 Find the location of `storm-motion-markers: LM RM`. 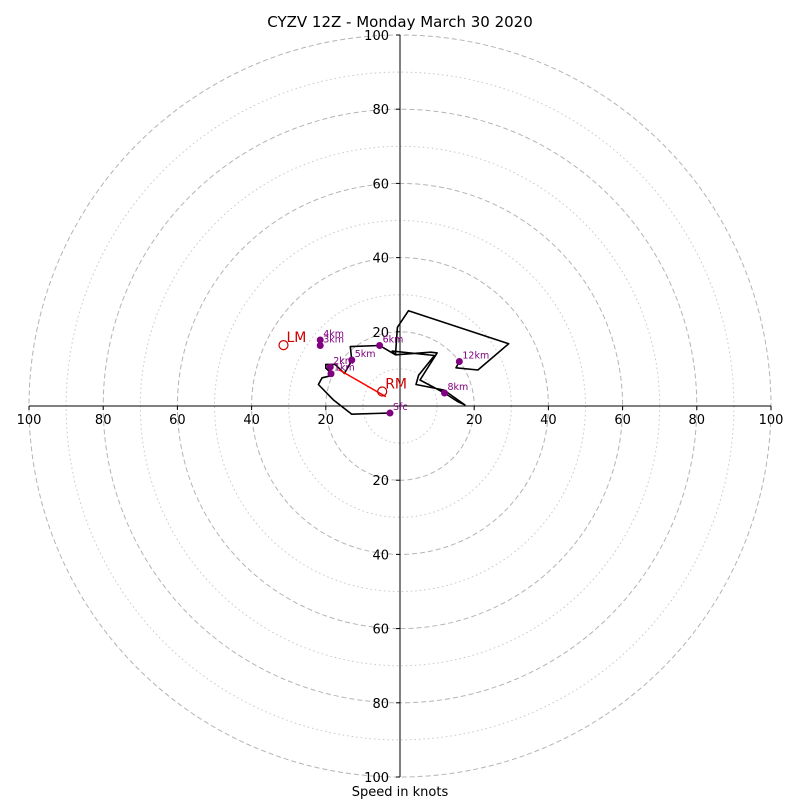

storm-motion-markers: LM RM is located at coordinates (342, 363).